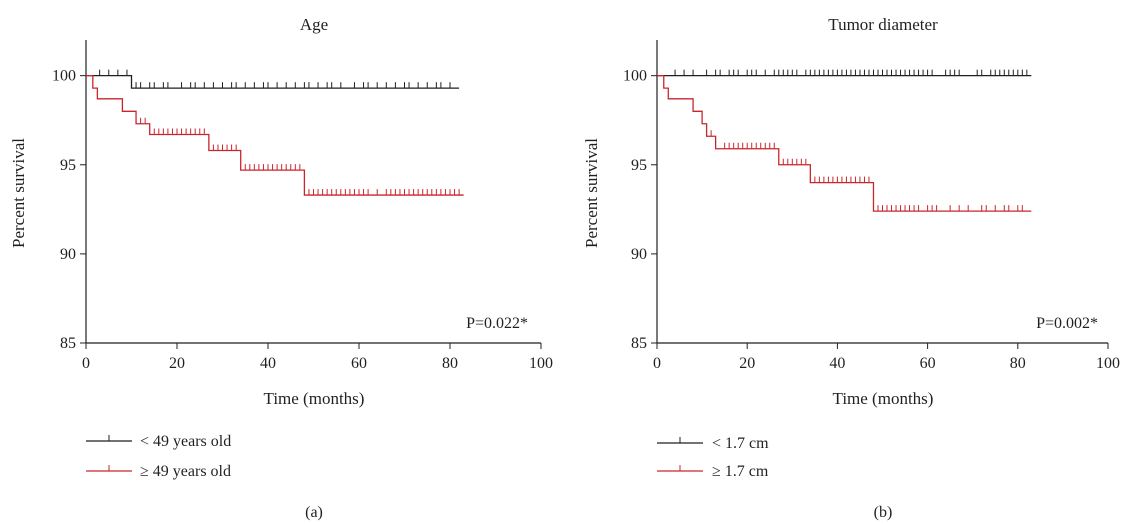  I want to click on legend-entry: < 49 years old, so click(158, 441).